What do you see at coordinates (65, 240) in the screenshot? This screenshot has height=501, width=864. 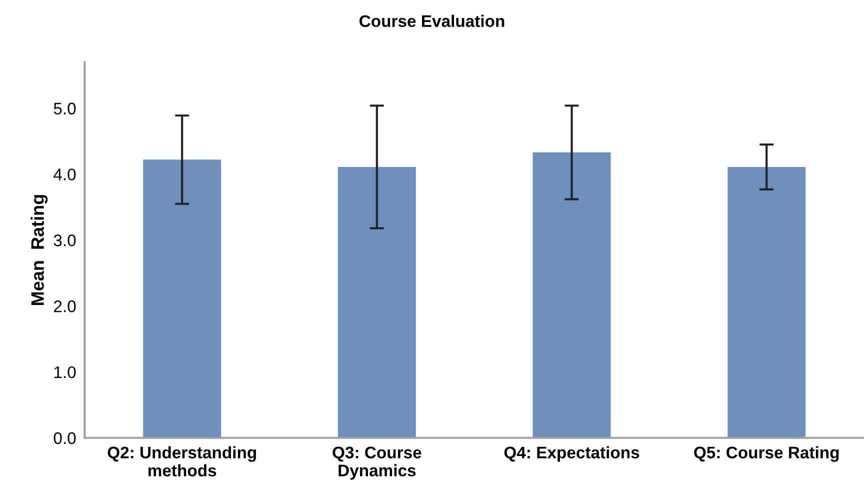 I see `y-tick-label: 3.0` at bounding box center [65, 240].